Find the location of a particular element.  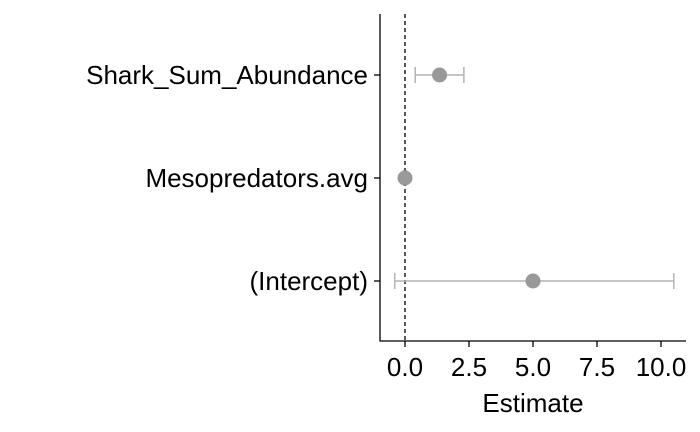

x-tick-label-1: 2.5 is located at coordinates (469, 367).